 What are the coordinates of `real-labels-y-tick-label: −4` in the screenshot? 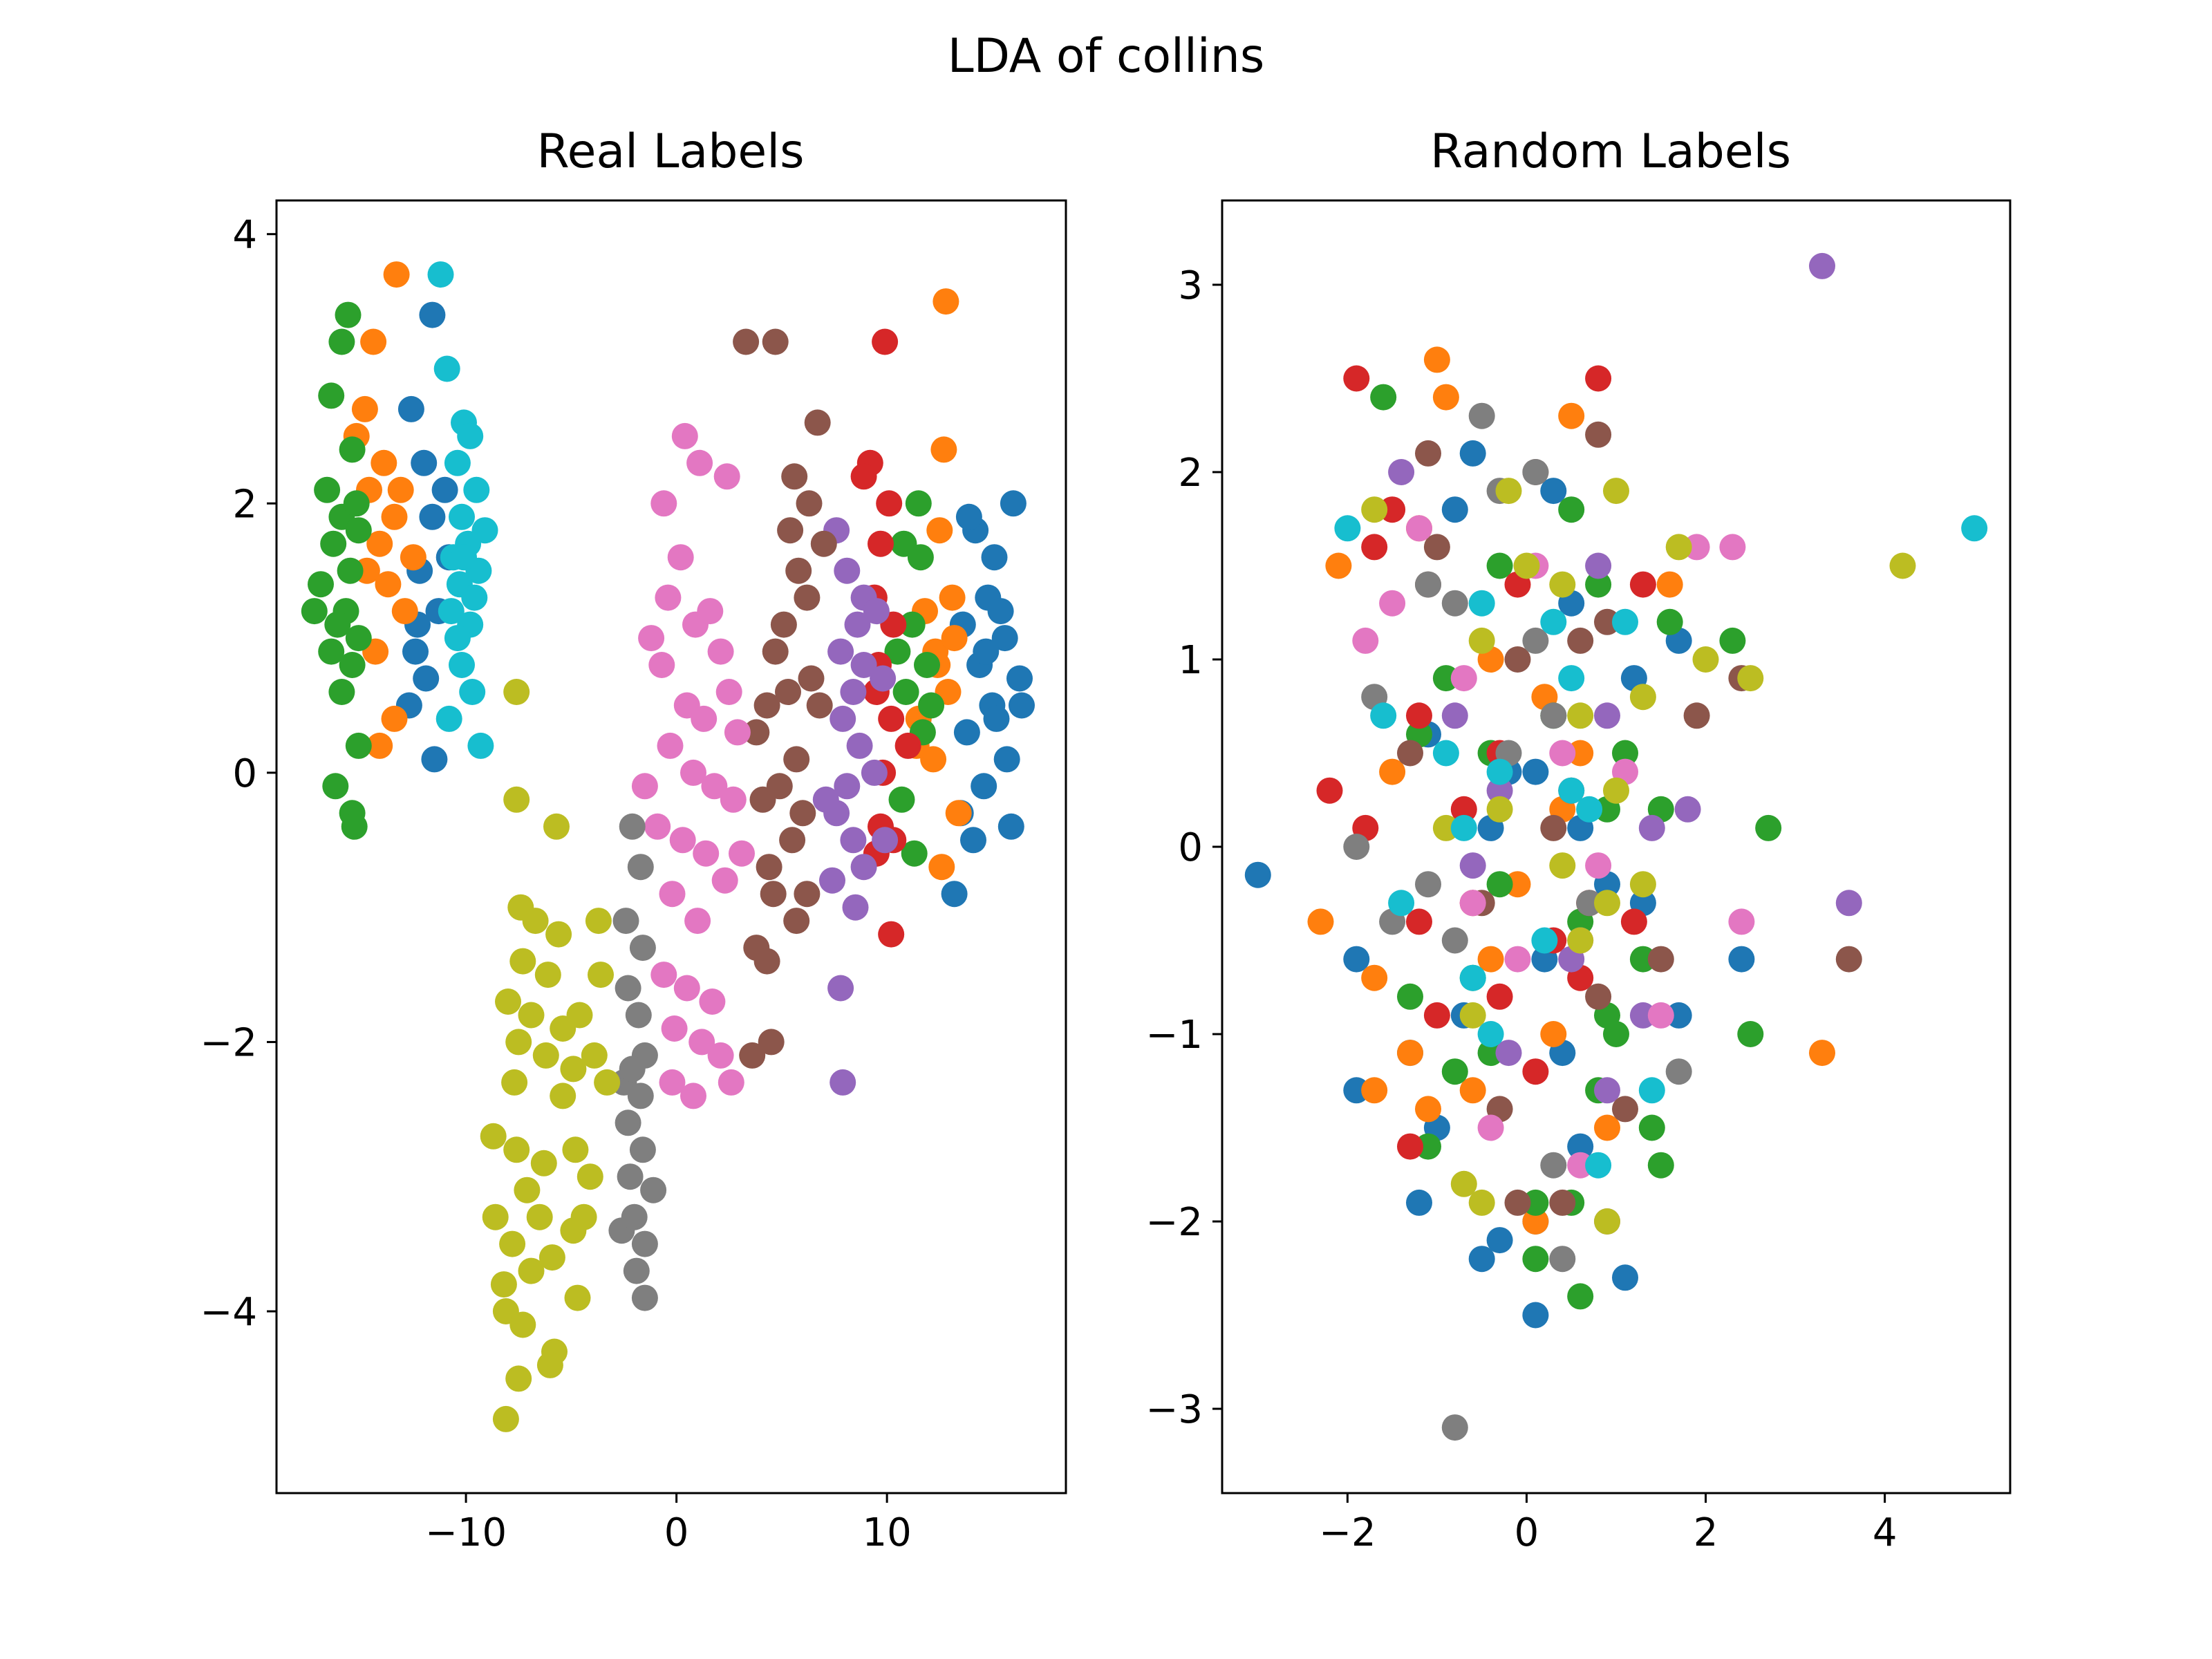 It's located at (228, 1312).